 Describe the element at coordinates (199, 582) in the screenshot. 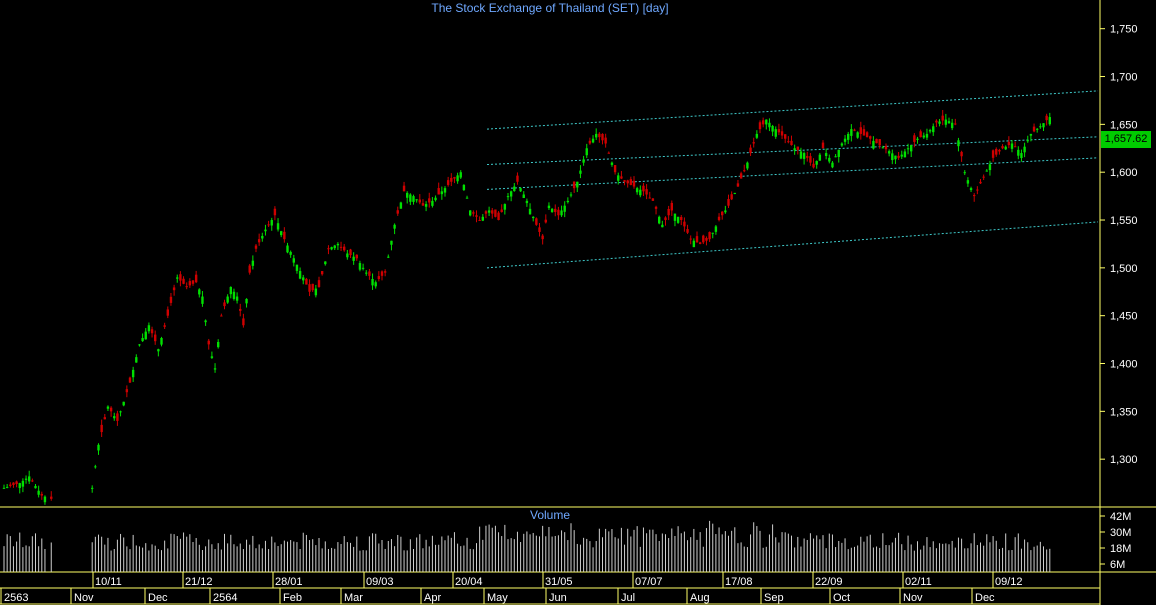

I see `date-label: 21/12` at that location.